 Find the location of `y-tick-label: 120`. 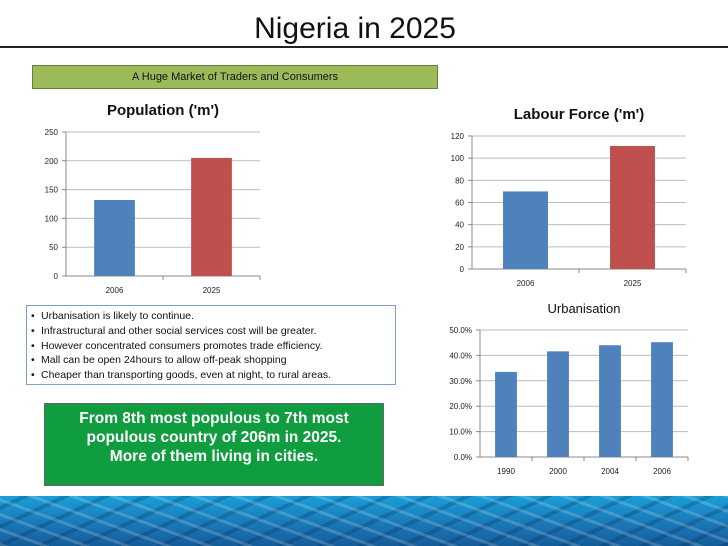

y-tick-label: 120 is located at coordinates (458, 136).